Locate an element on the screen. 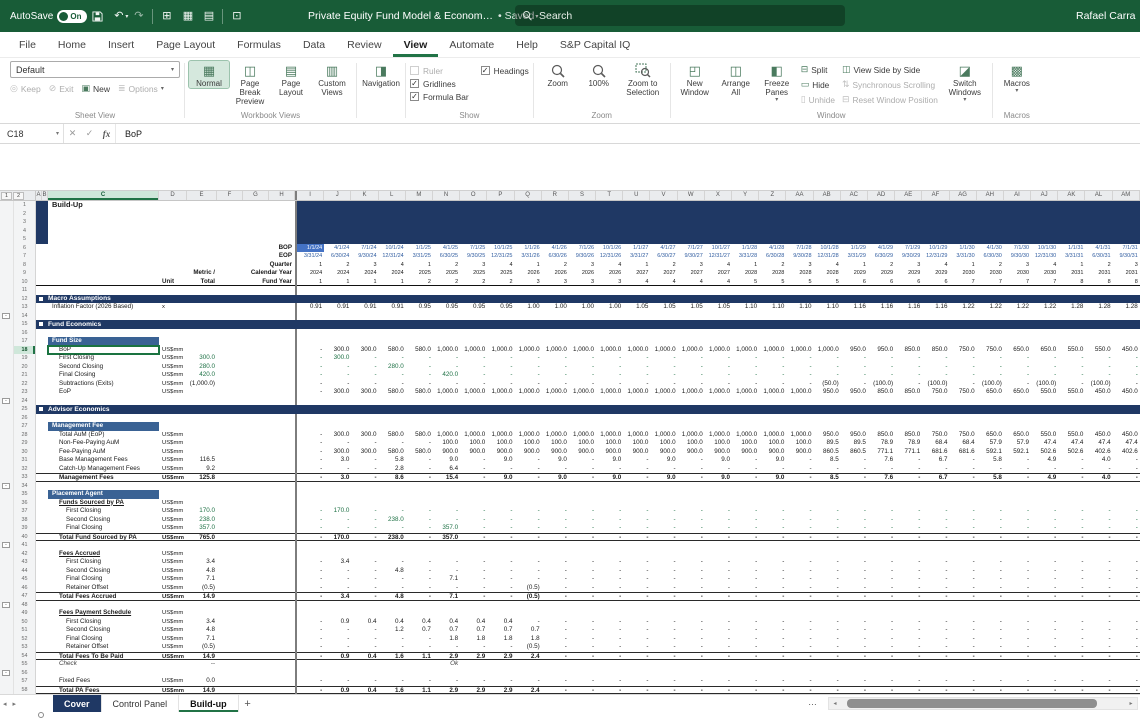  column-header-E: E is located at coordinates (202, 195).